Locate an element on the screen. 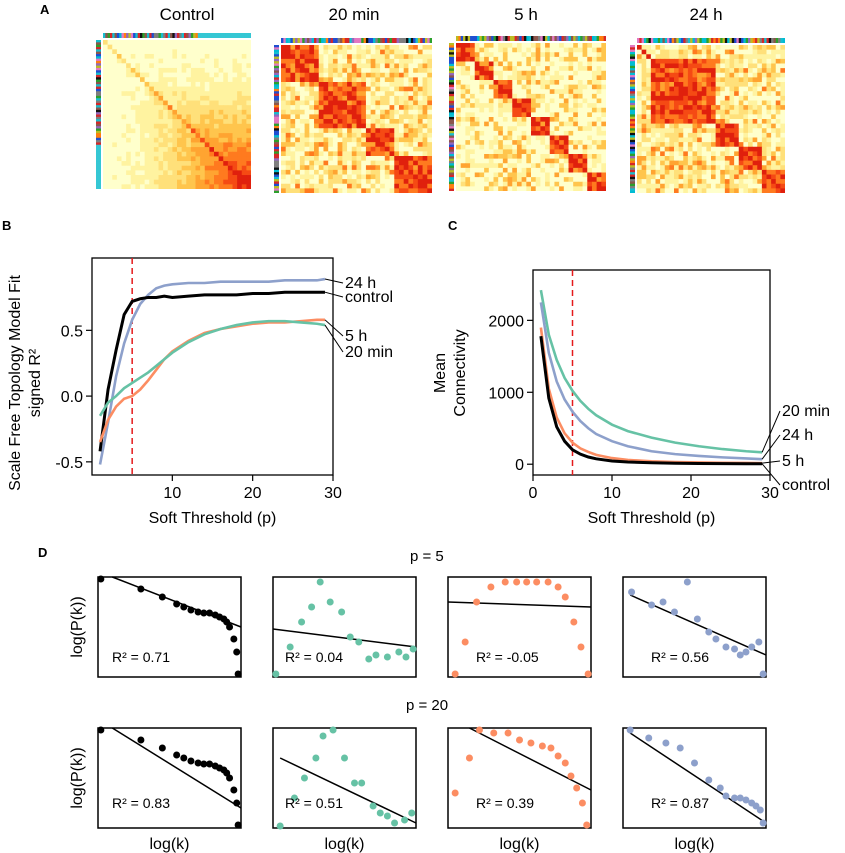 The image size is (845, 853). series-label-24-h: 24 h is located at coordinates (360, 283).